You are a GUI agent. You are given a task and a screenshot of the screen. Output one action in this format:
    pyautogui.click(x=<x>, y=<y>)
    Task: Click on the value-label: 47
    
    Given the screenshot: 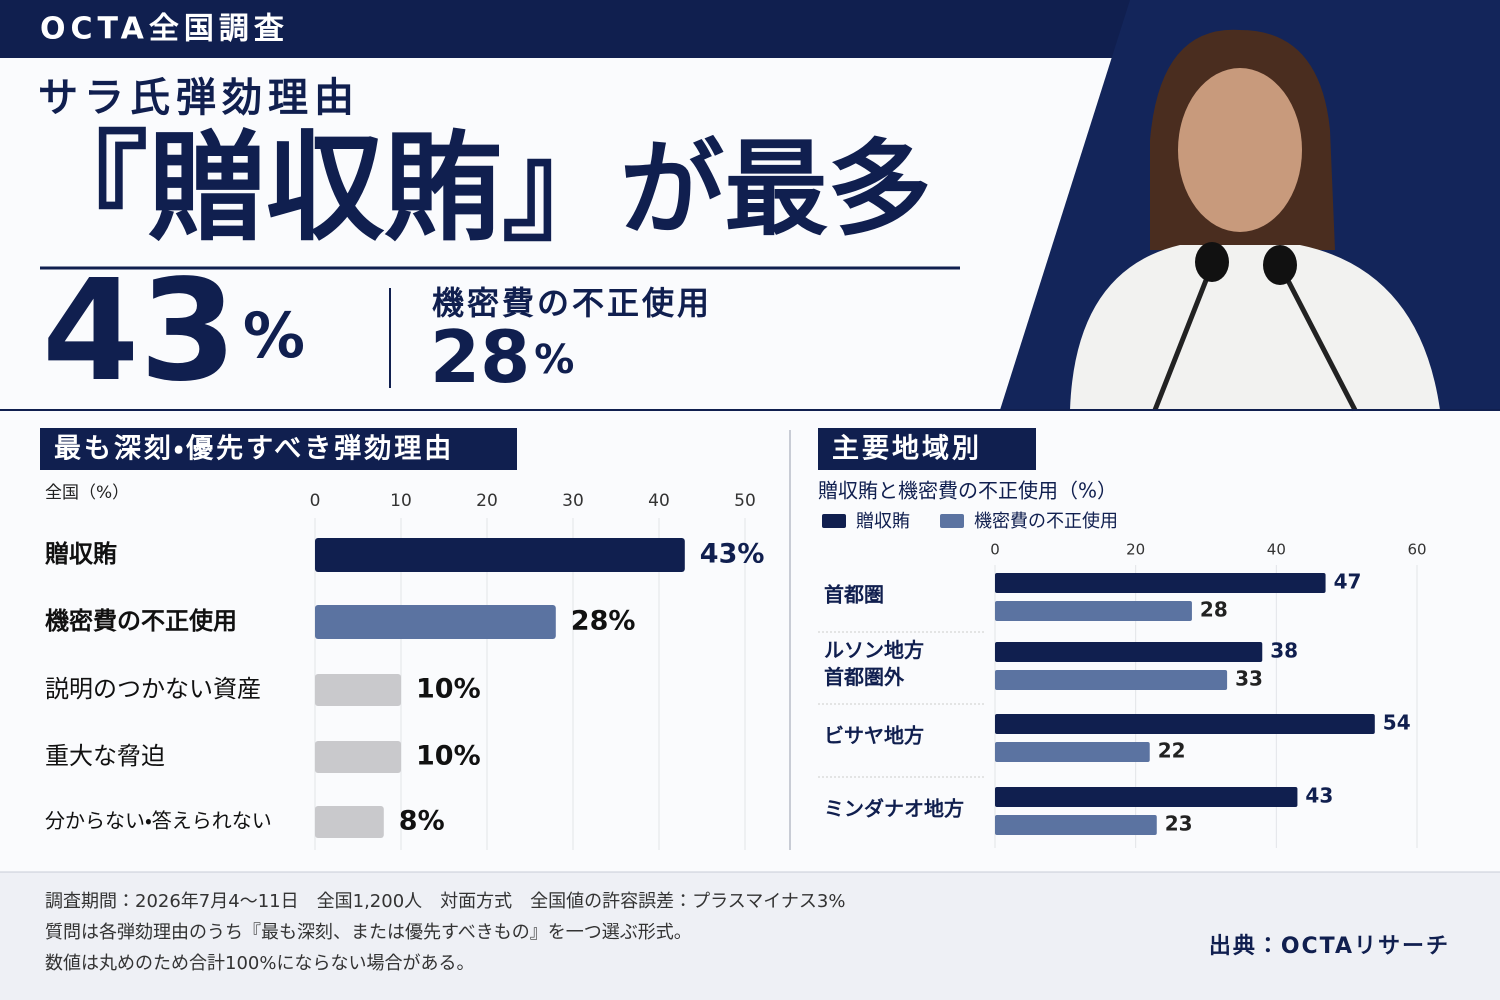 What is the action you would take?
    pyautogui.click(x=1348, y=582)
    